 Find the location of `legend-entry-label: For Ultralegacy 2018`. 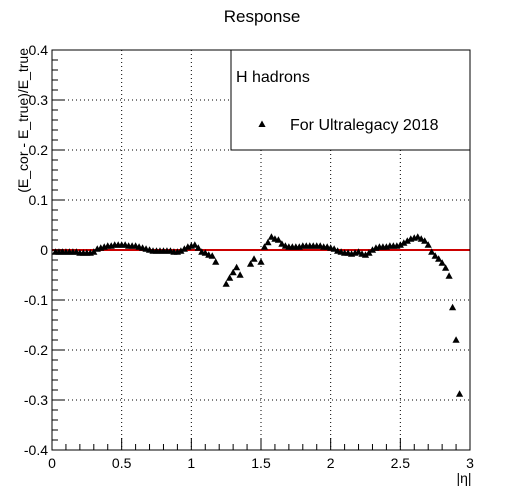

legend-entry-label: For Ultralegacy 2018 is located at coordinates (364, 125).